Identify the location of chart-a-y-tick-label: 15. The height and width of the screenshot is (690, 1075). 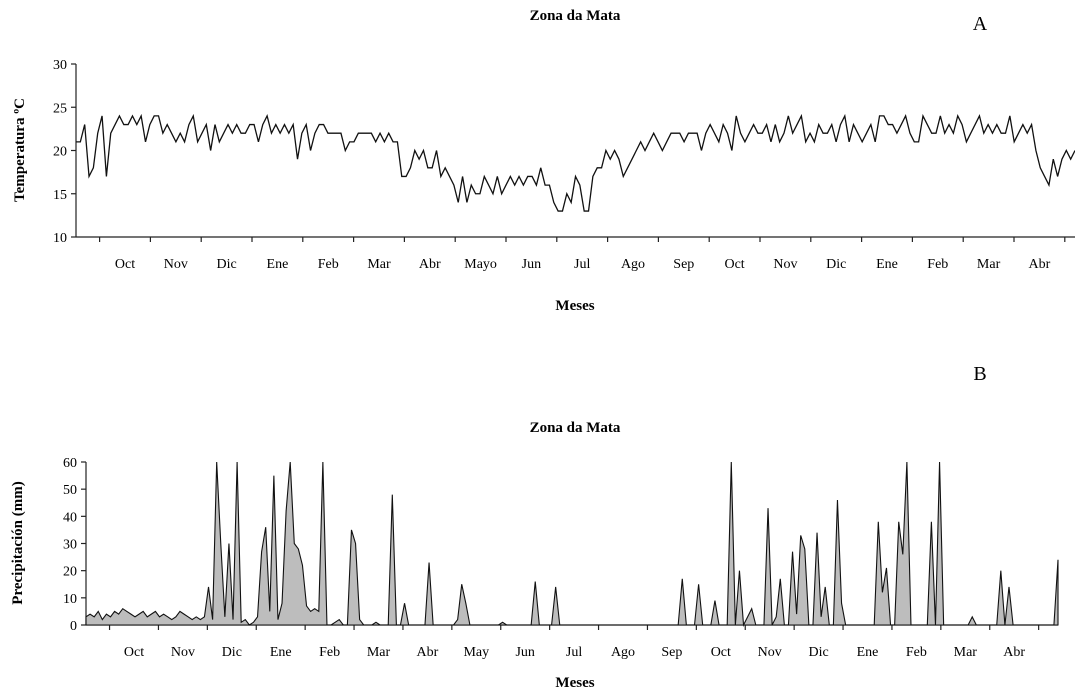
(60, 195).